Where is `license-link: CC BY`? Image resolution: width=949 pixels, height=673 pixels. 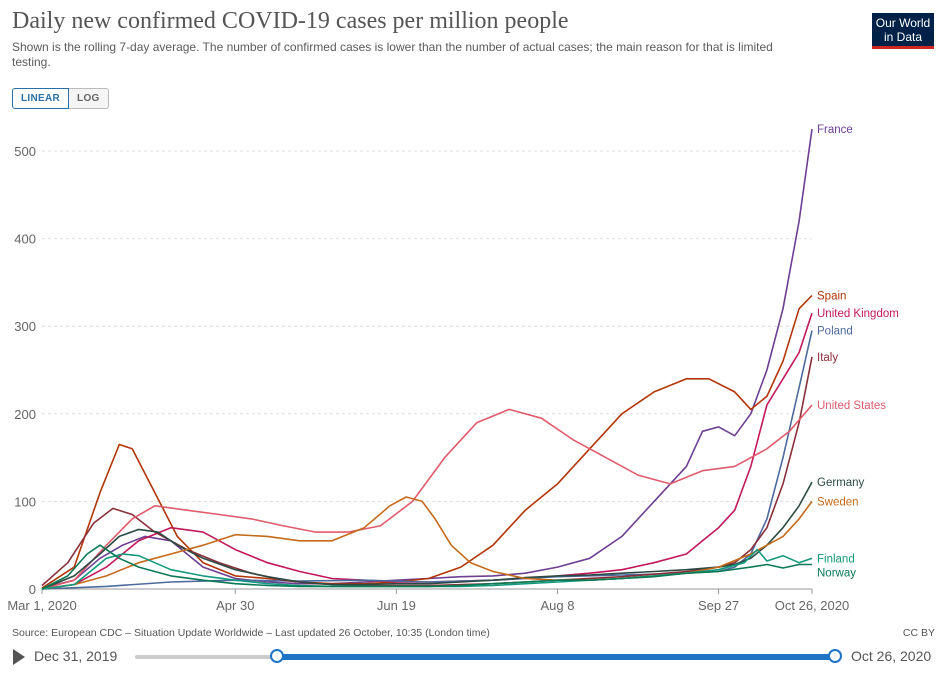 license-link: CC BY is located at coordinates (918, 633).